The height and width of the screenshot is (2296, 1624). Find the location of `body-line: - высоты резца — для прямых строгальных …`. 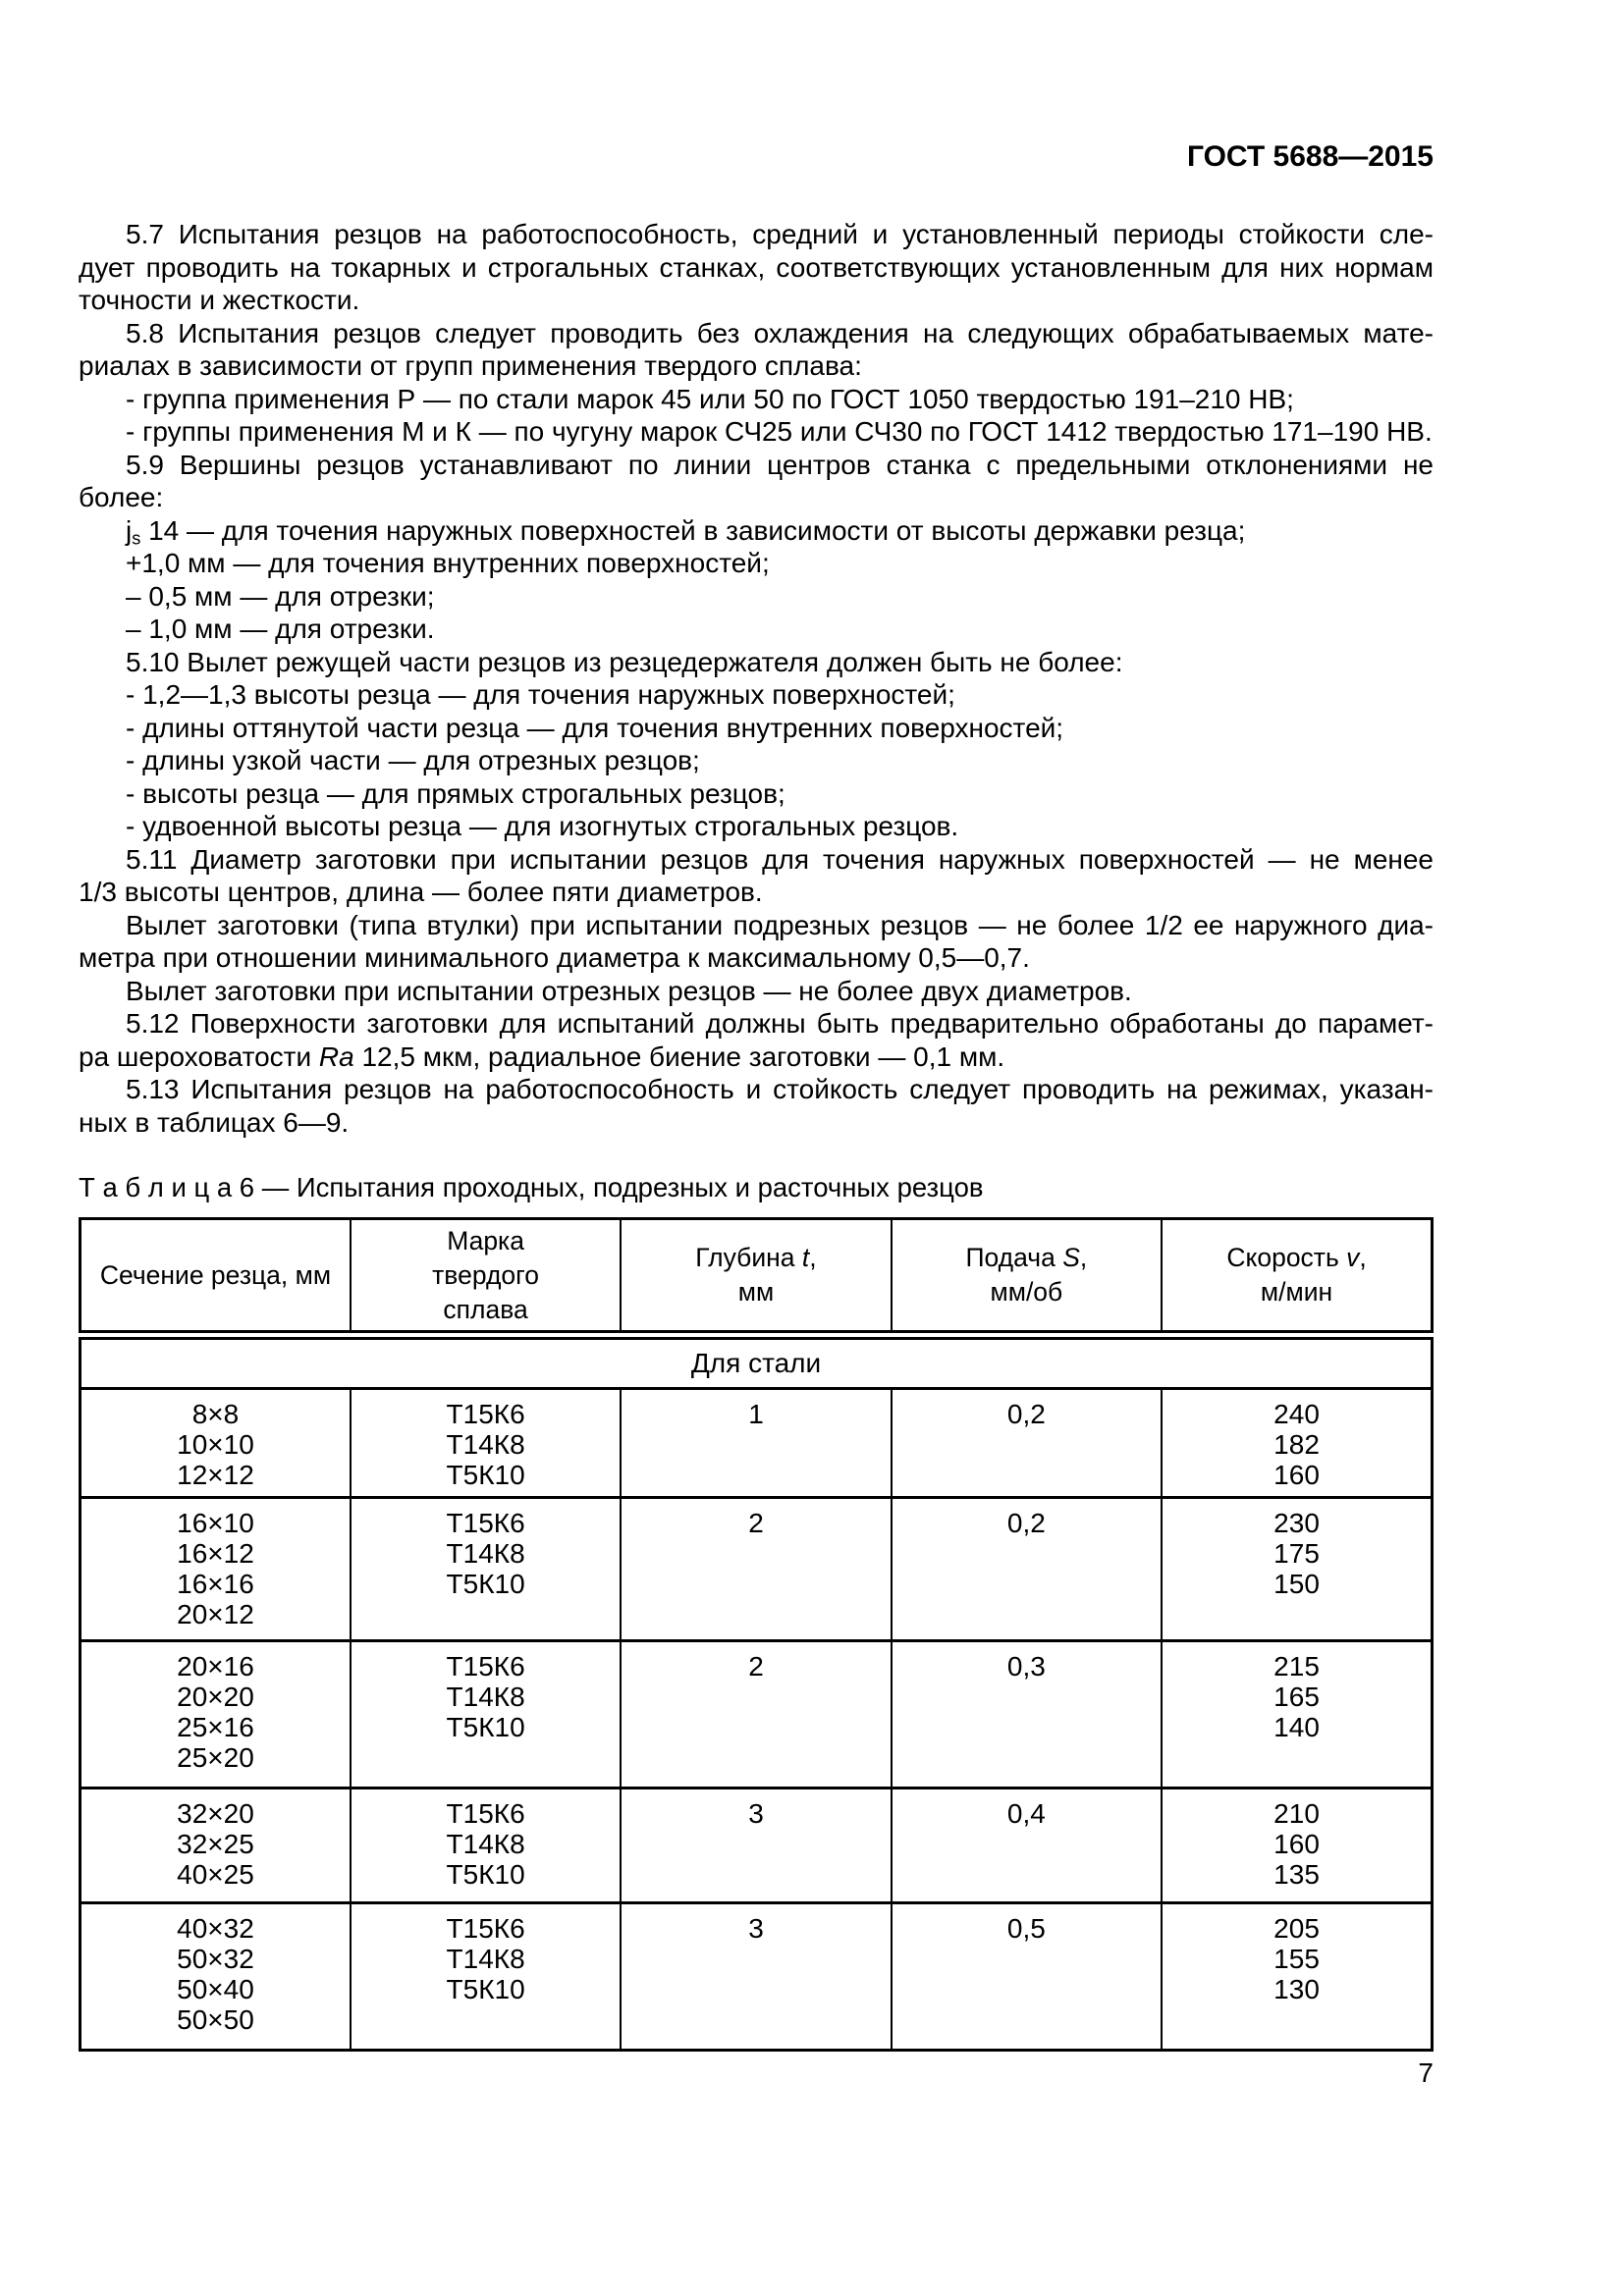

body-line: - высоты резца — для прямых строгальных … is located at coordinates (455, 793).